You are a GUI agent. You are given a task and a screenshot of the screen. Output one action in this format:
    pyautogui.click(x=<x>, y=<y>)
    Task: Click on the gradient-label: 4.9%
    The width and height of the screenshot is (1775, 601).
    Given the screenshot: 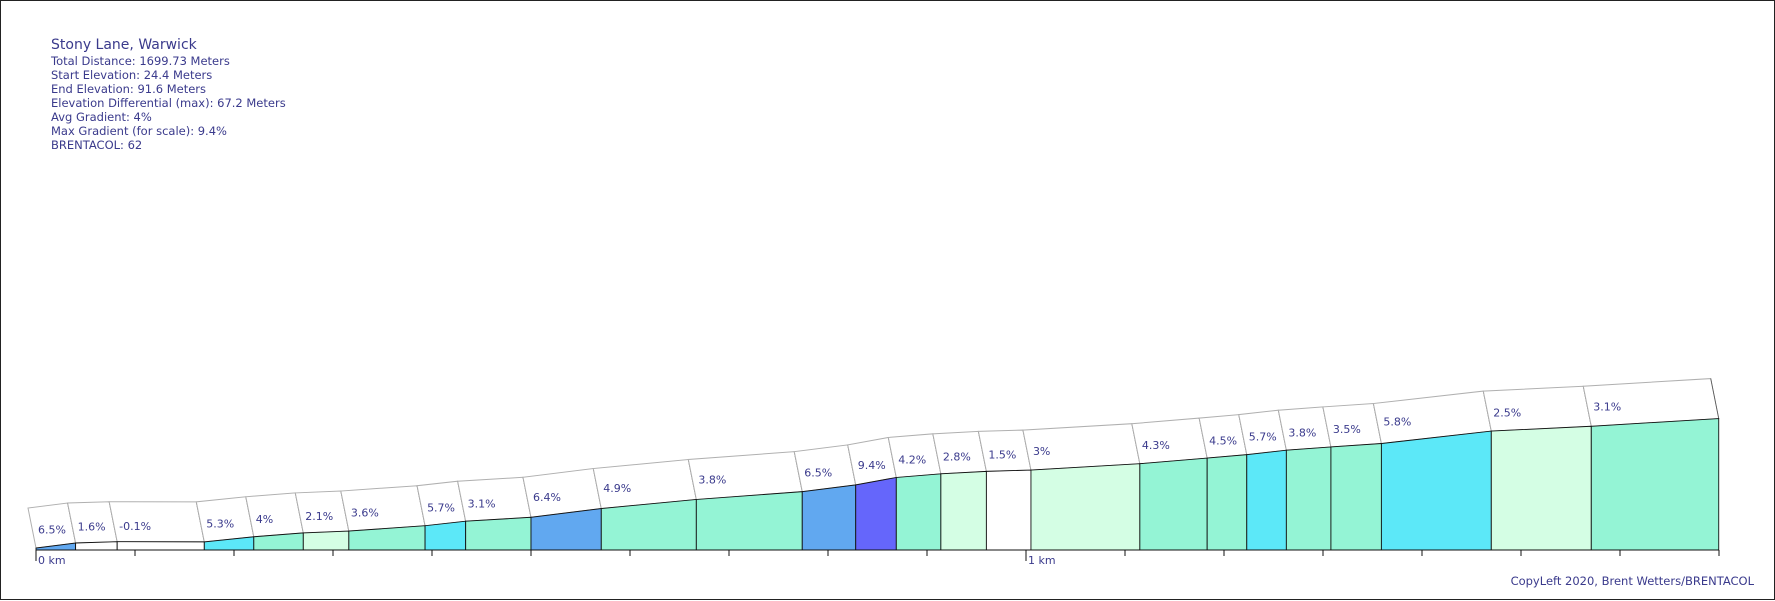 What is the action you would take?
    pyautogui.click(x=617, y=488)
    